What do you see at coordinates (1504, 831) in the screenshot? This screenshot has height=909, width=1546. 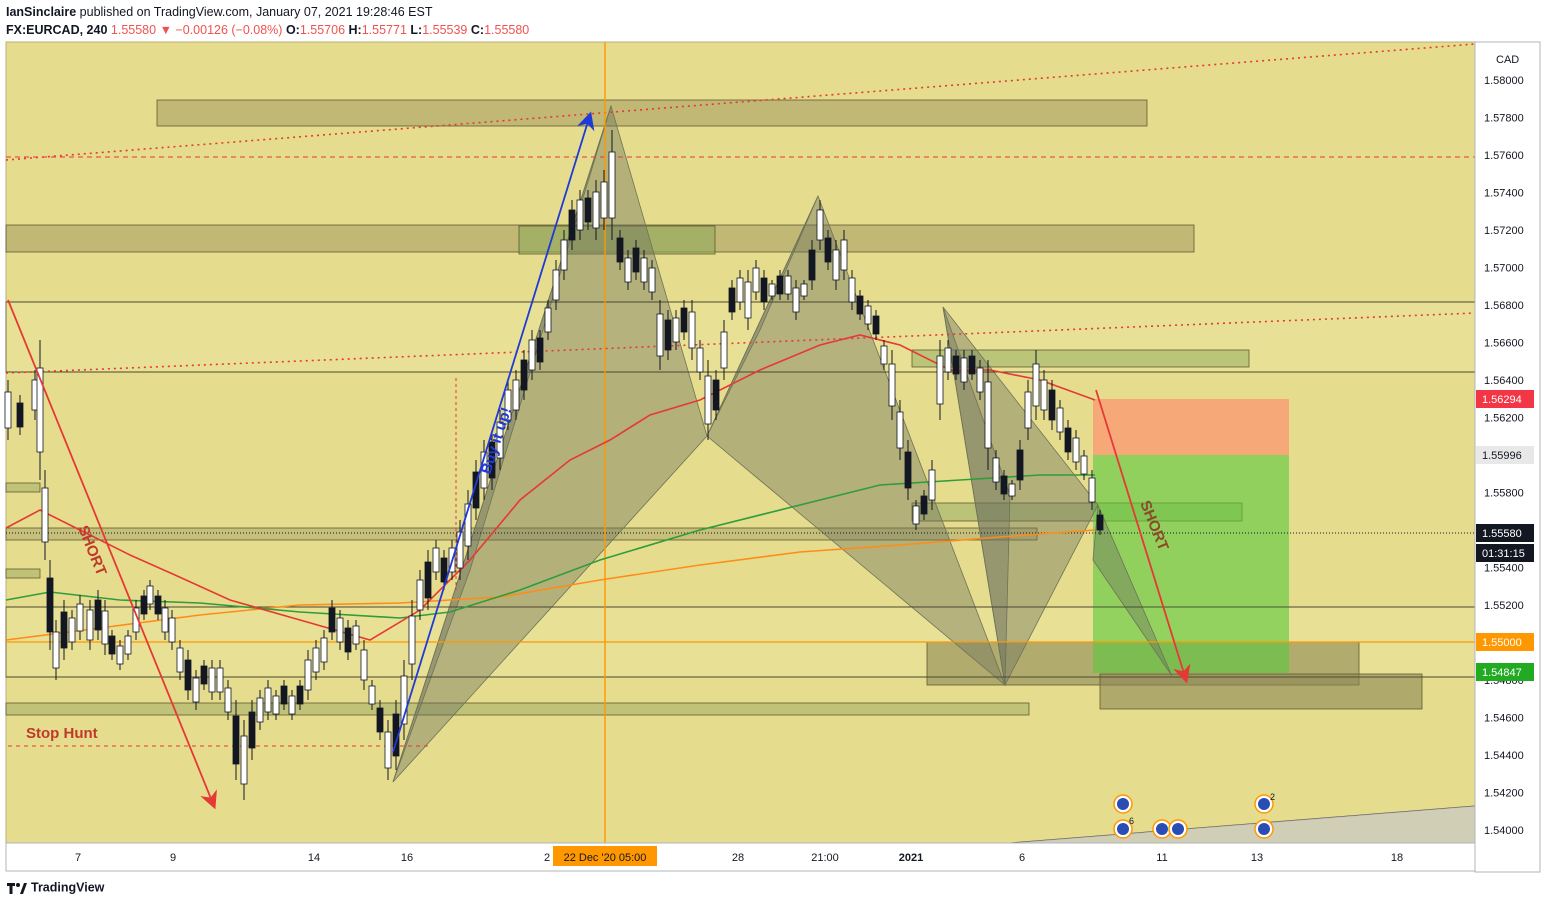 I see `y-tick-label: 1.54000` at bounding box center [1504, 831].